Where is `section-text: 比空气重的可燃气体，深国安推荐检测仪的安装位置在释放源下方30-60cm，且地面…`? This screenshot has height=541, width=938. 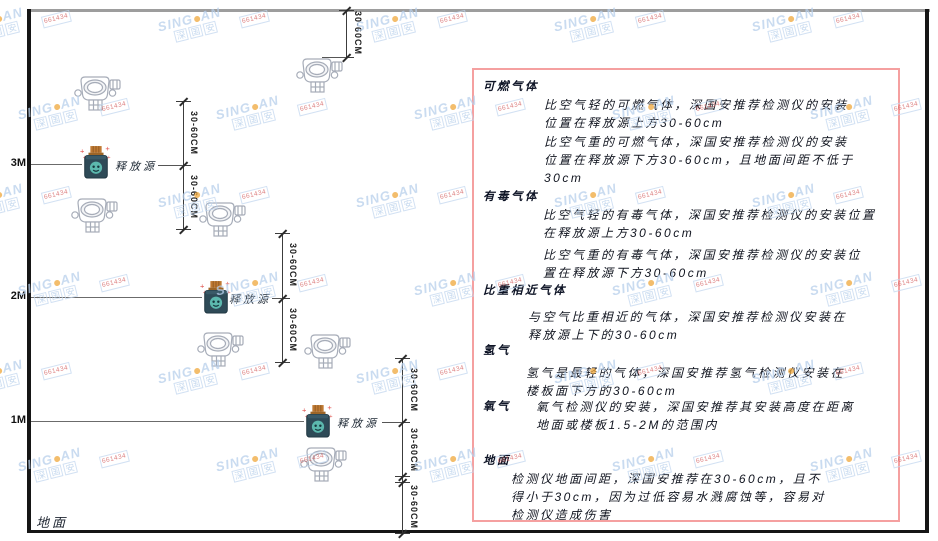 section-text: 比空气重的可燃气体，深国安推荐检测仪的安装位置在释放源下方30-60cm，且地面… is located at coordinates (699, 160).